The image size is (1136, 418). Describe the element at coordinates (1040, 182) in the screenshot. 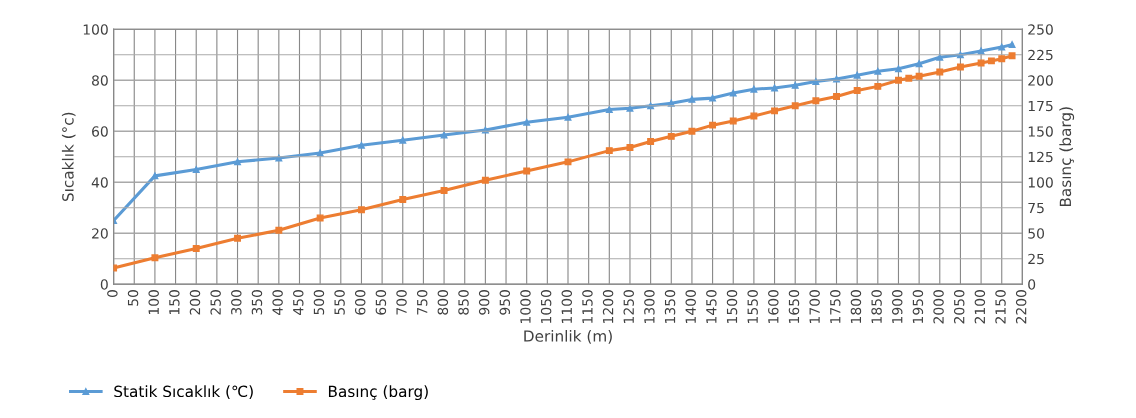

I see `y2-tick-label: 100` at that location.